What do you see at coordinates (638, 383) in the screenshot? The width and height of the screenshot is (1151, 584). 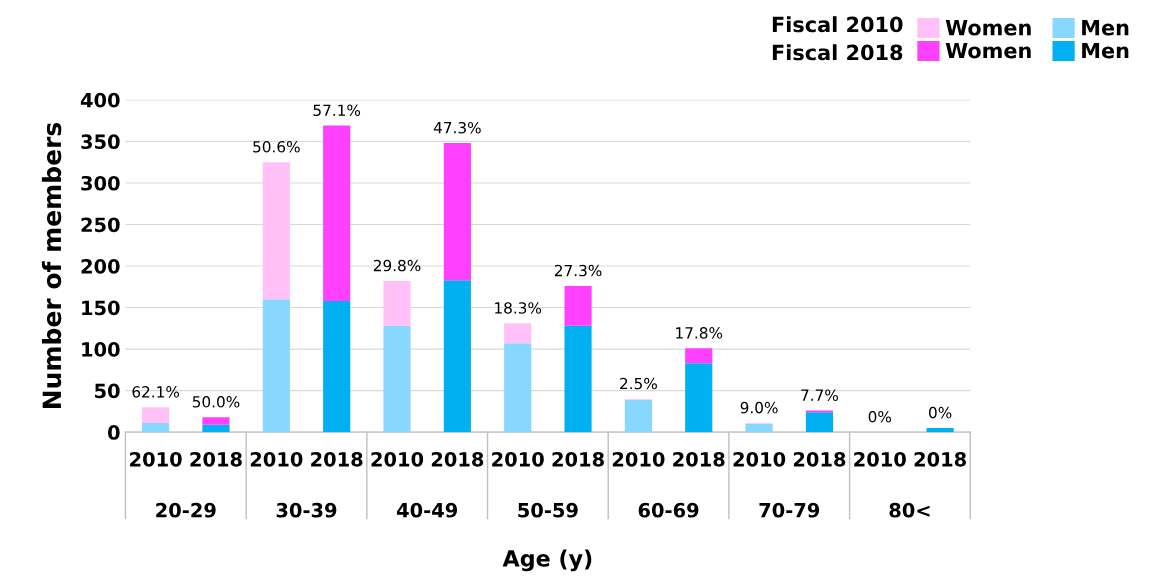 I see `annotation: 2.5%` at bounding box center [638, 383].